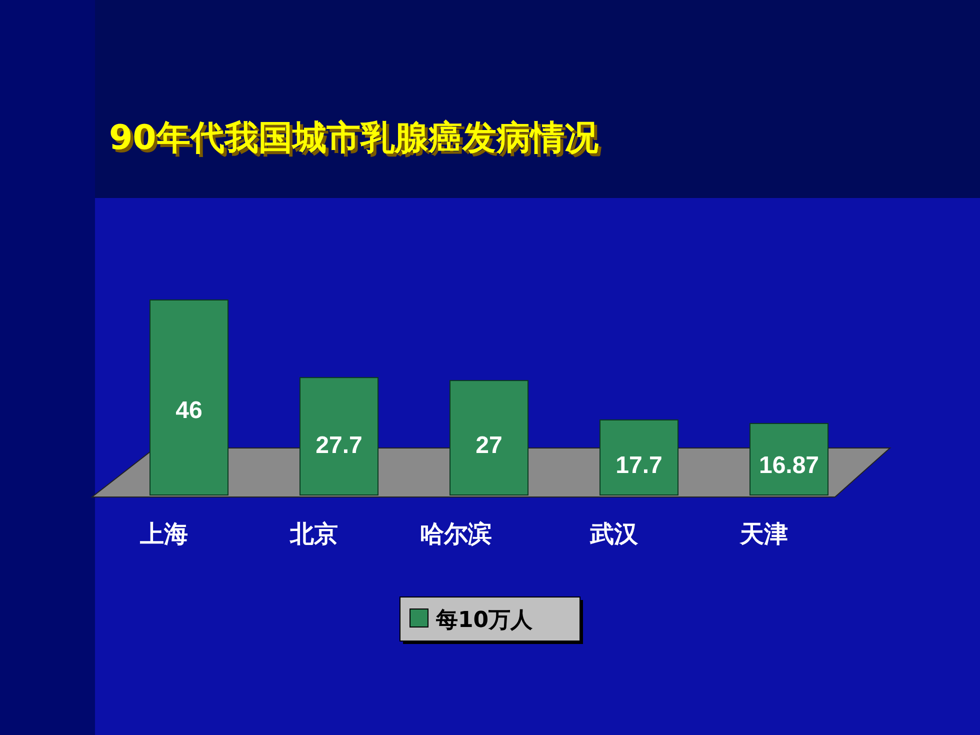 Image resolution: width=980 pixels, height=735 pixels. Describe the element at coordinates (484, 620) in the screenshot. I see `legend-label: 每10万人` at that location.